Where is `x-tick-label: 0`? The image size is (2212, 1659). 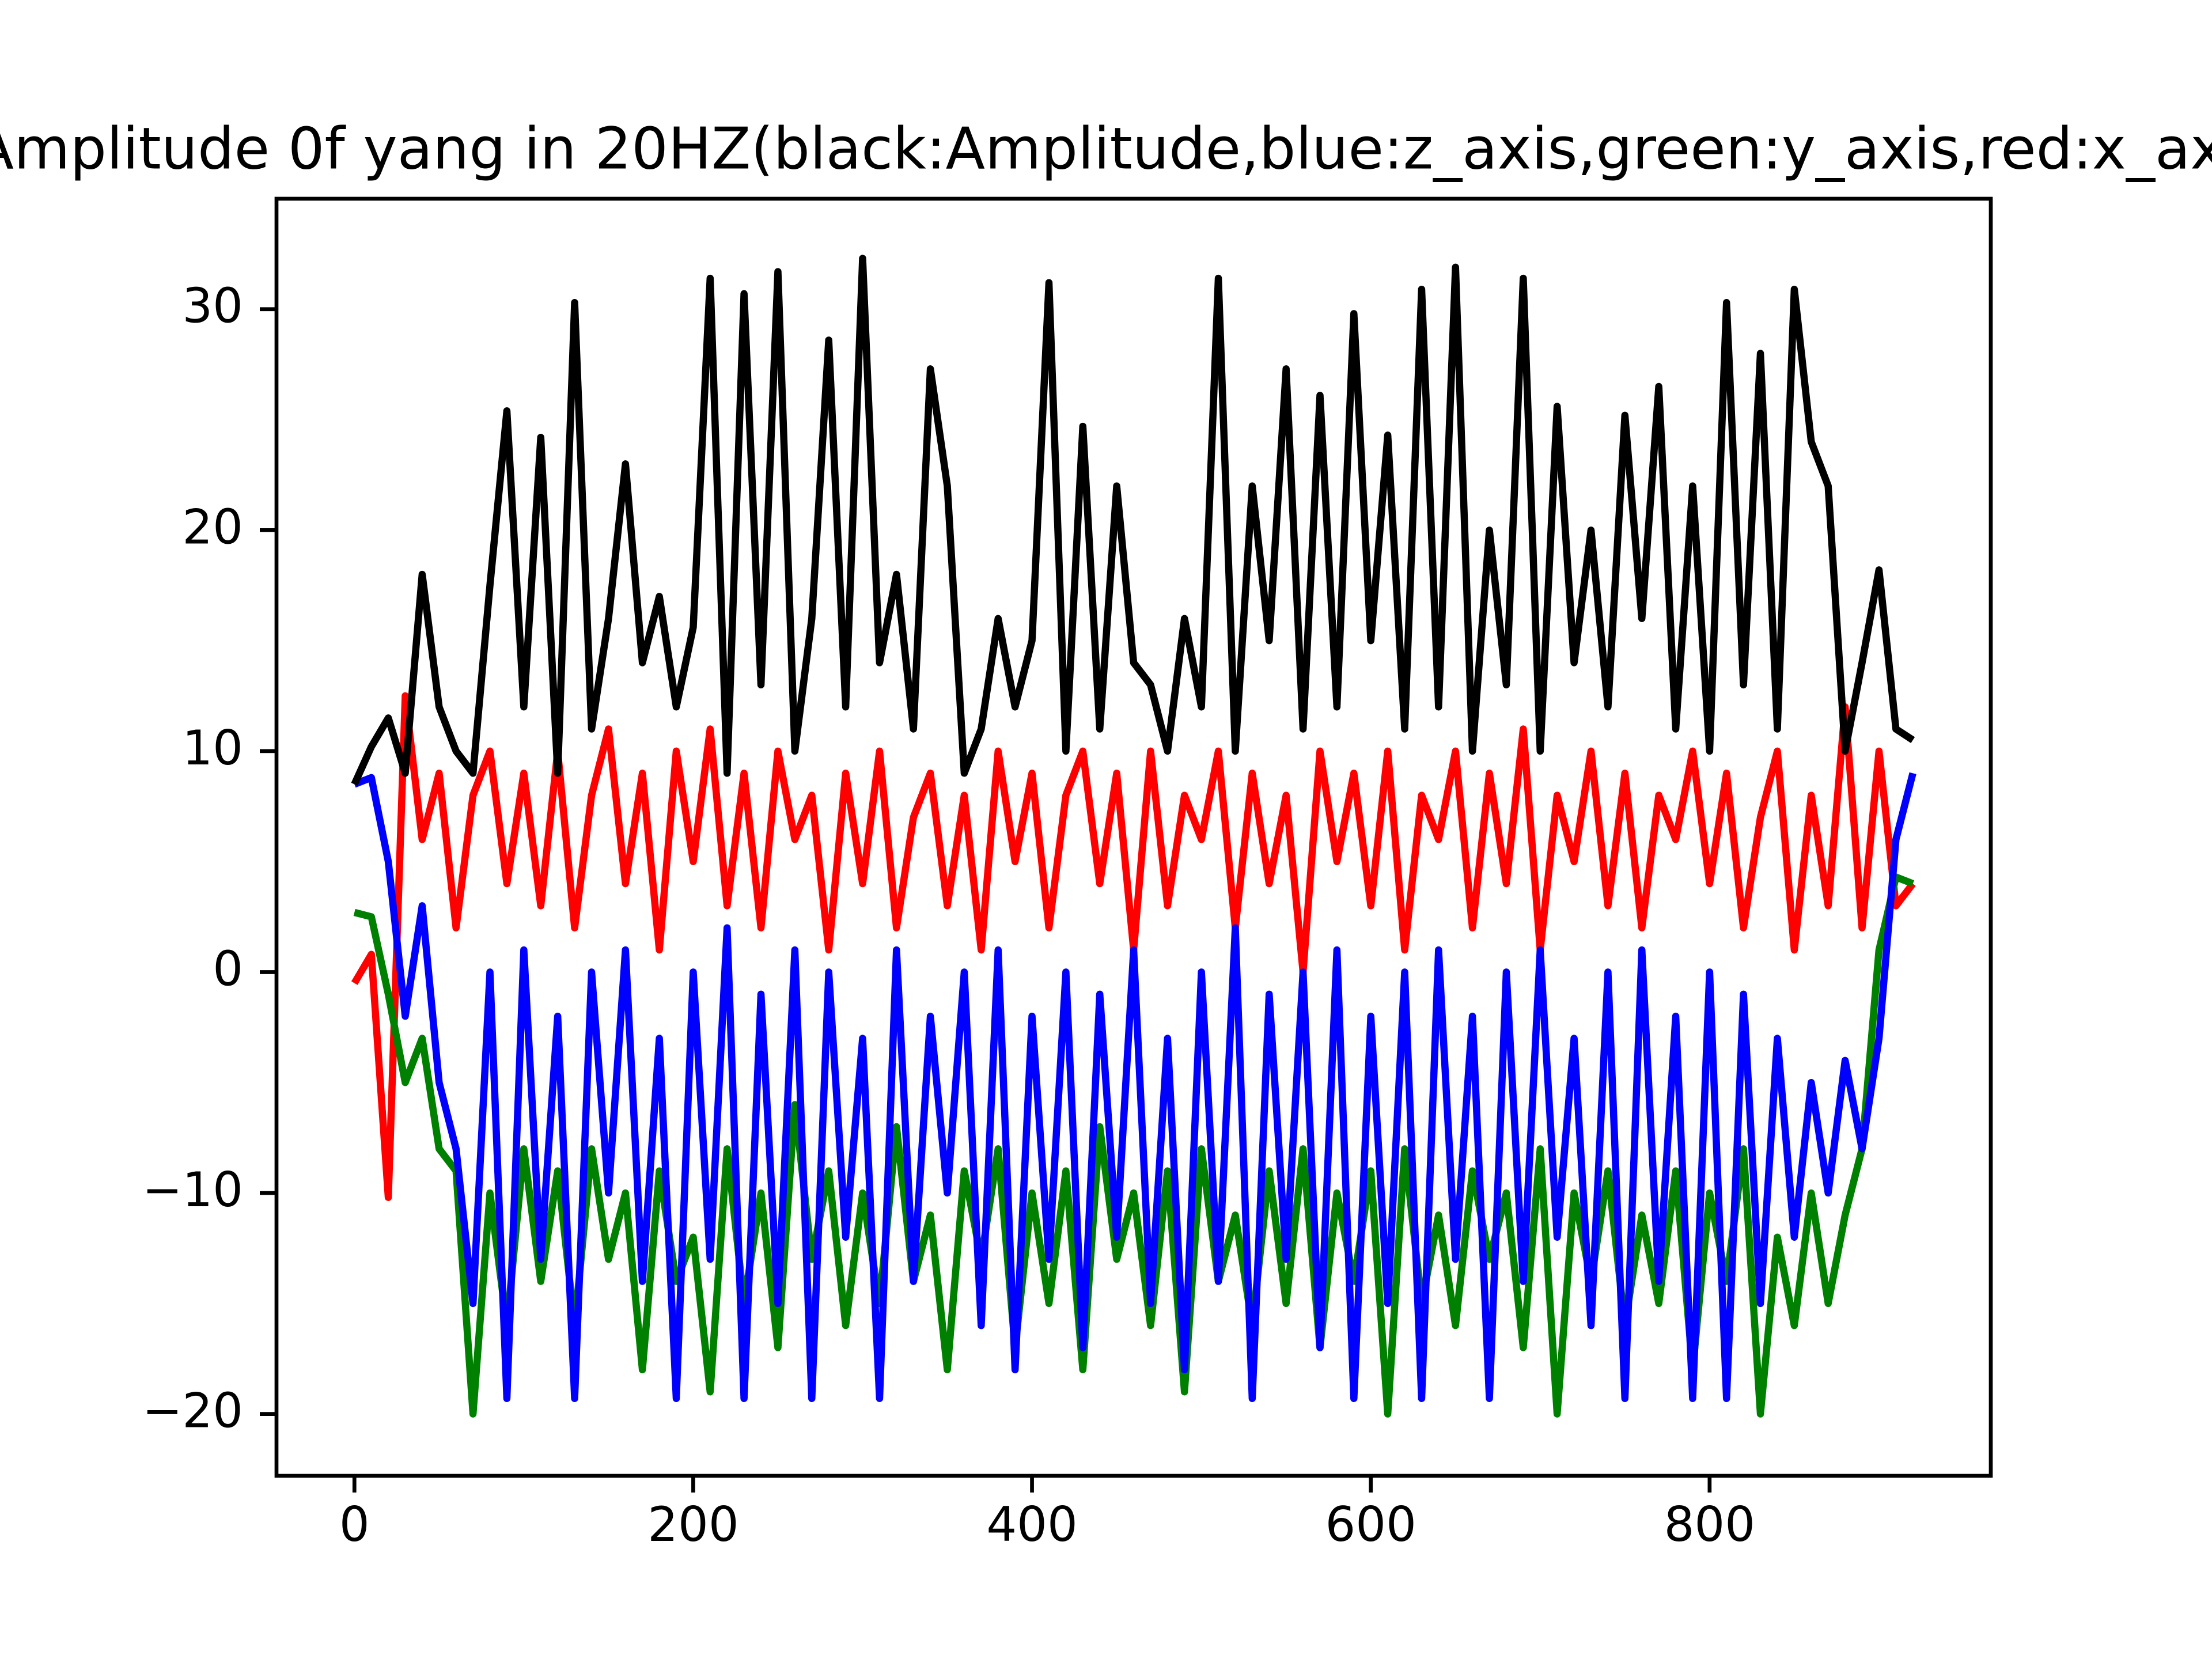
x-tick-label: 0 is located at coordinates (354, 1524).